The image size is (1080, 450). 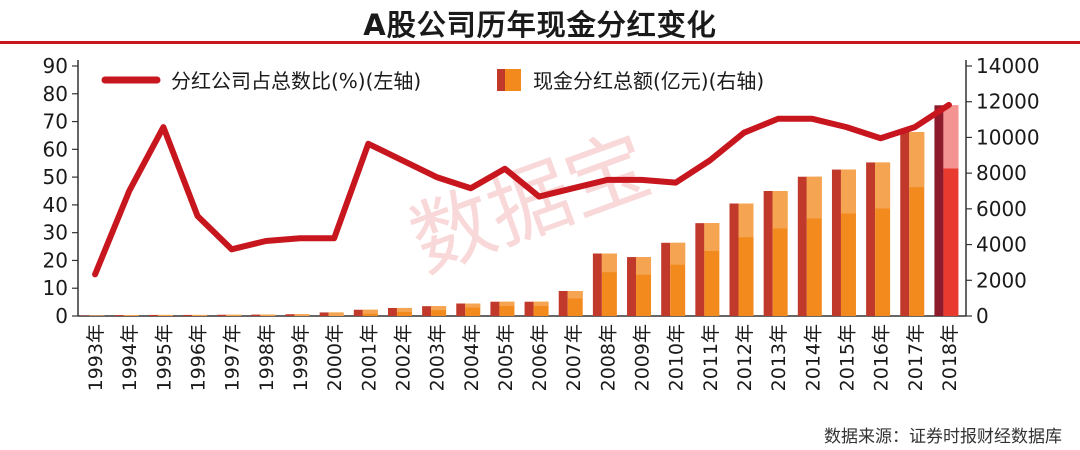 I want to click on x-tick-label: 2011年, so click(x=711, y=357).